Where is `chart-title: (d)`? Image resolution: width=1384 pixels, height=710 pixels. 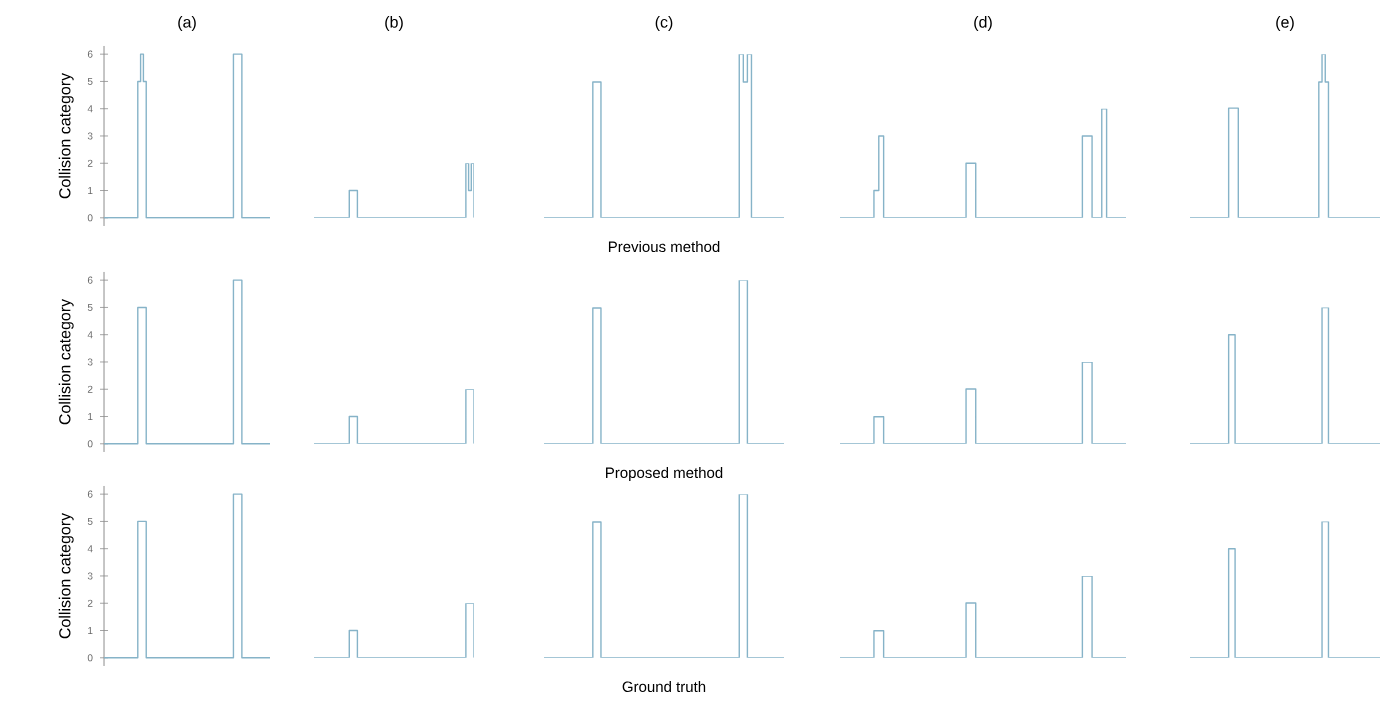
chart-title: (d) is located at coordinates (983, 23).